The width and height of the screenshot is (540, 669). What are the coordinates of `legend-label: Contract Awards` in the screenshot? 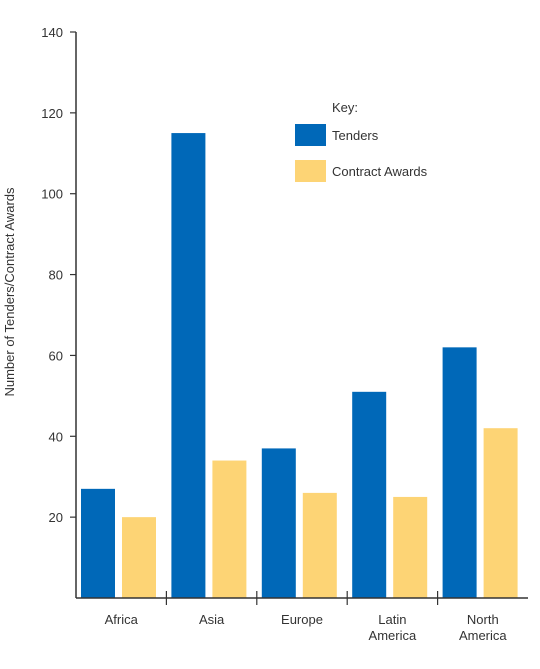 It's located at (380, 171).